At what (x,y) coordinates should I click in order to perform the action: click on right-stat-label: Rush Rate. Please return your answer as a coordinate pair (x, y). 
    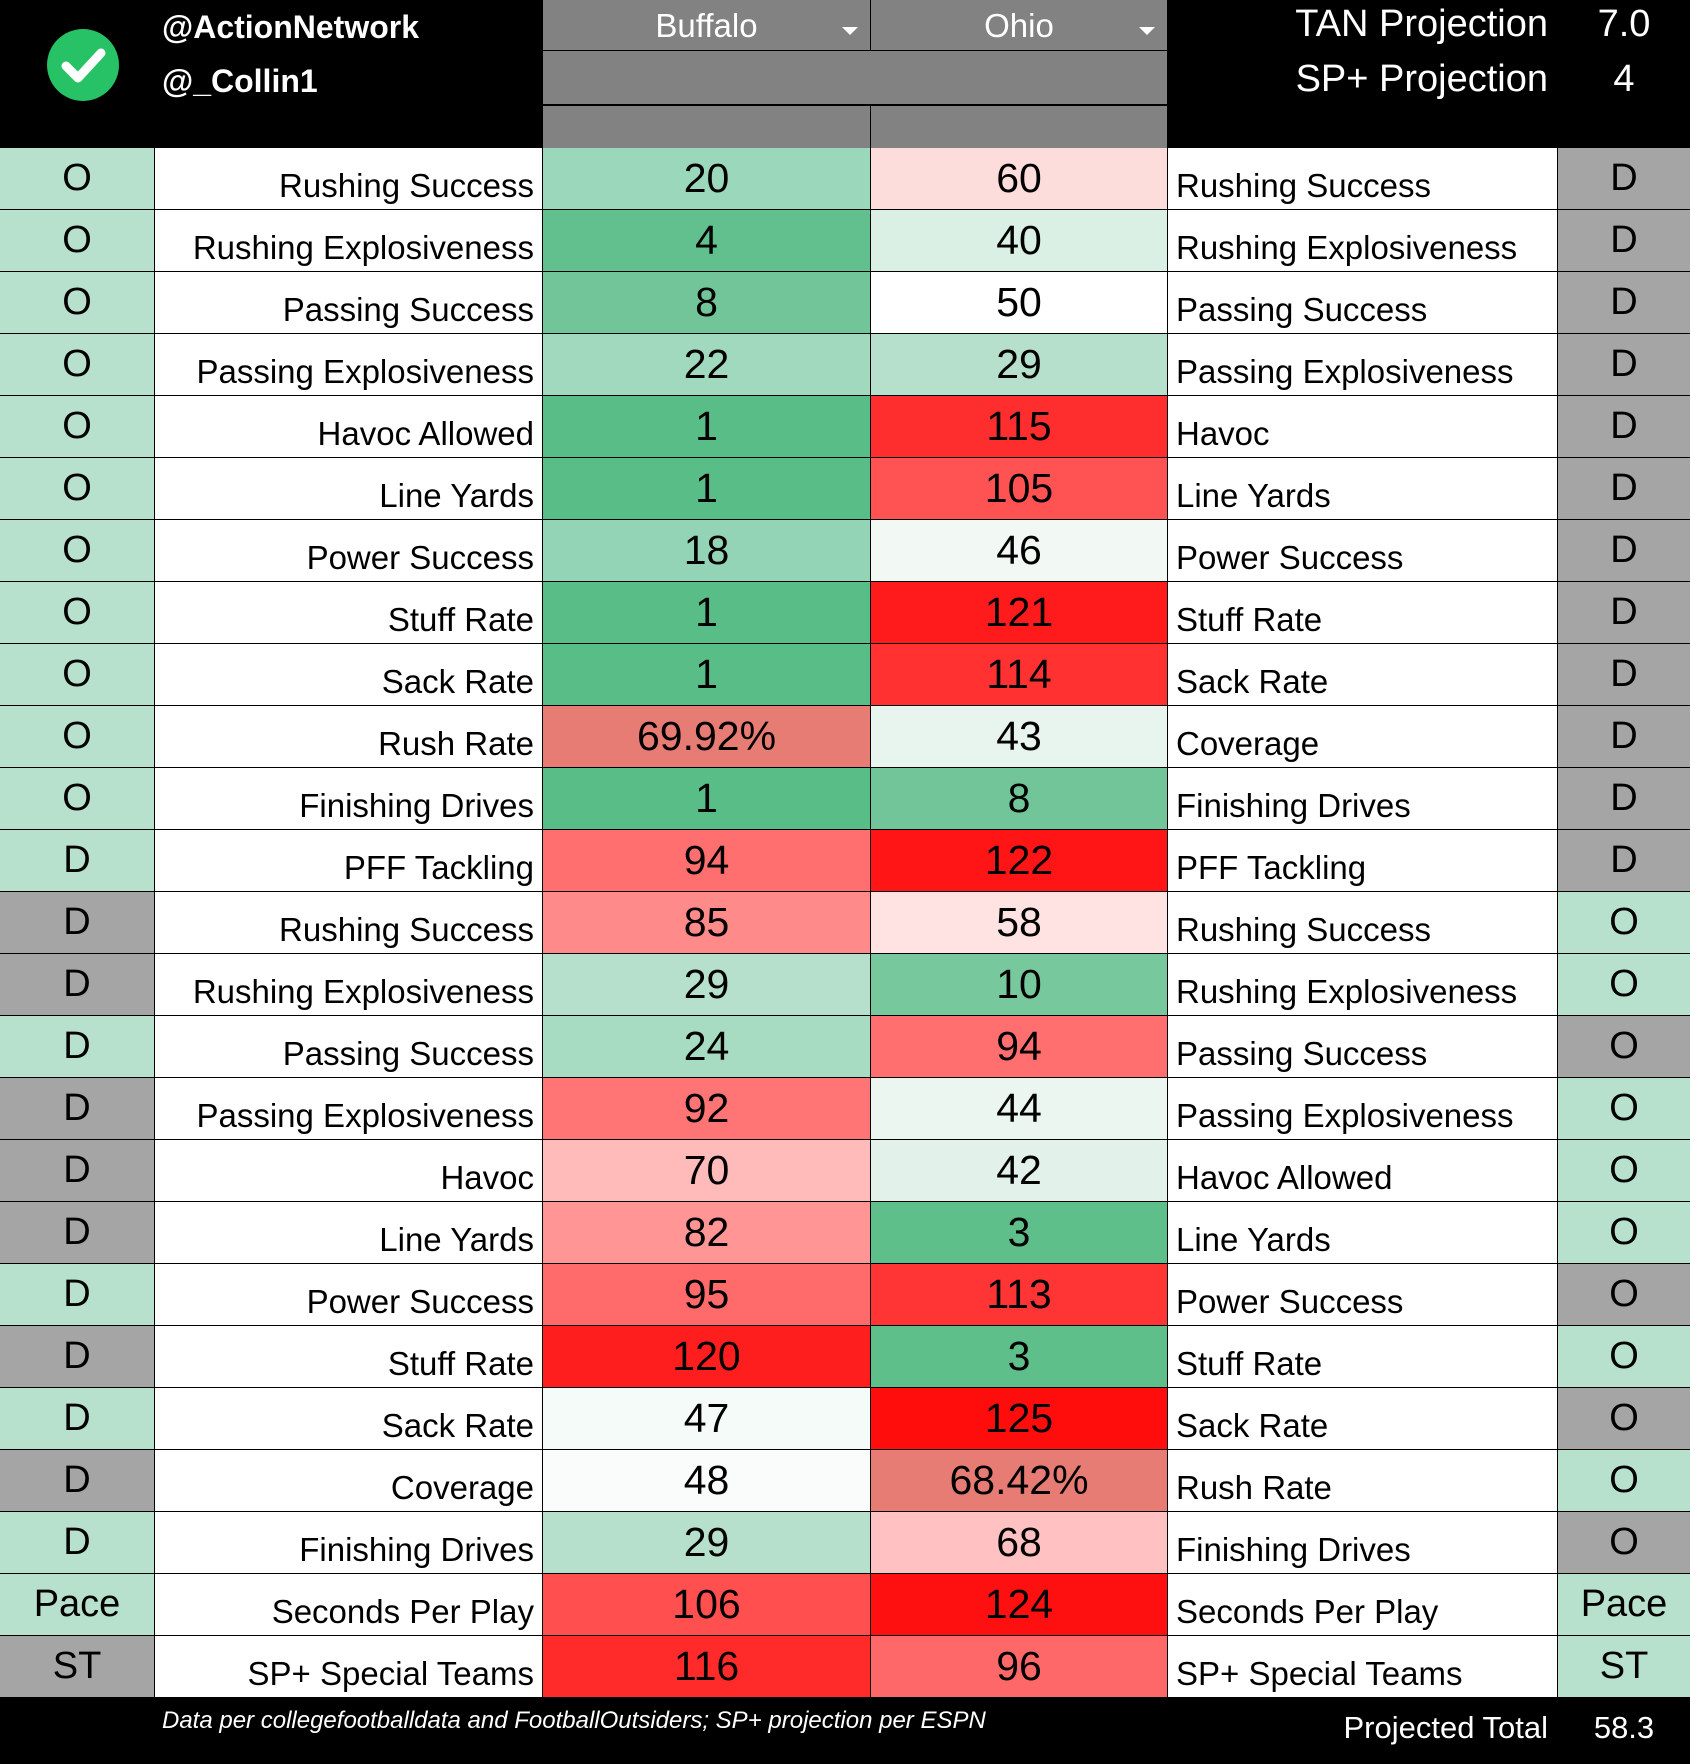
    Looking at the image, I should click on (1362, 1480).